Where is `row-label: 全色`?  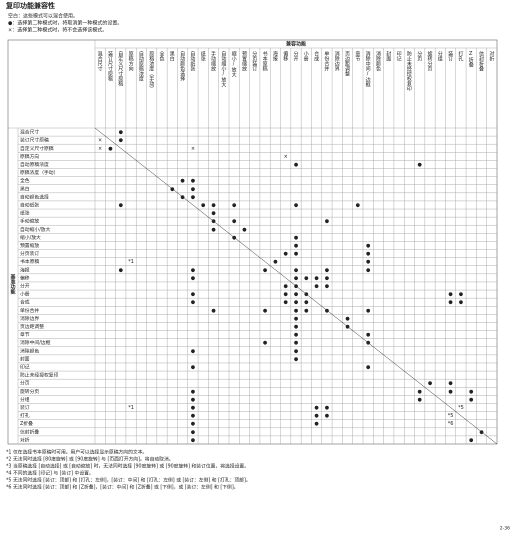 row-label: 全色 is located at coordinates (25, 180).